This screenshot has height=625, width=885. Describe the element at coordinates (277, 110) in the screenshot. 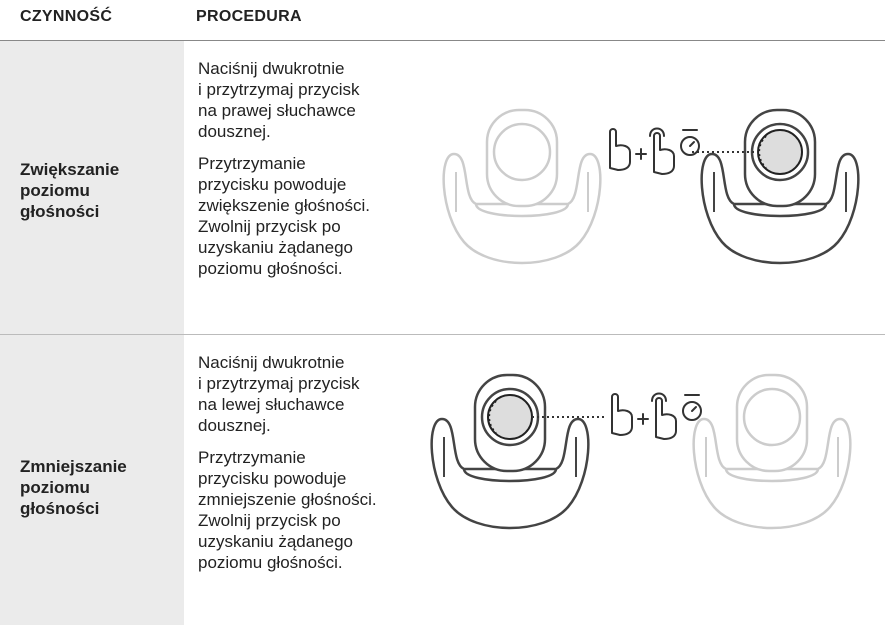

I see `procedure-line: na prawej słuchawce` at that location.